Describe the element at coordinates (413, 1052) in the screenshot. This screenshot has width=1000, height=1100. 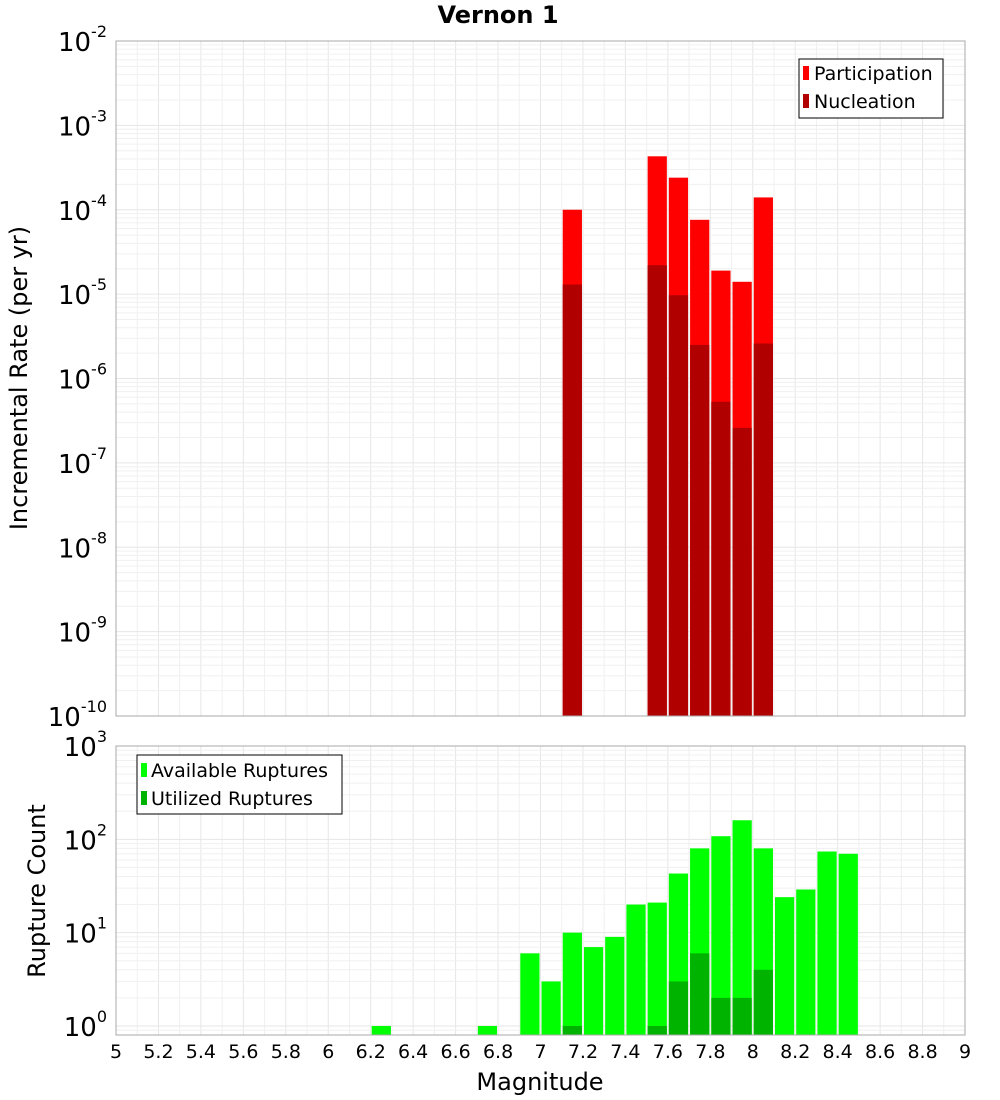
I see `x-tick-label: 6.4` at that location.